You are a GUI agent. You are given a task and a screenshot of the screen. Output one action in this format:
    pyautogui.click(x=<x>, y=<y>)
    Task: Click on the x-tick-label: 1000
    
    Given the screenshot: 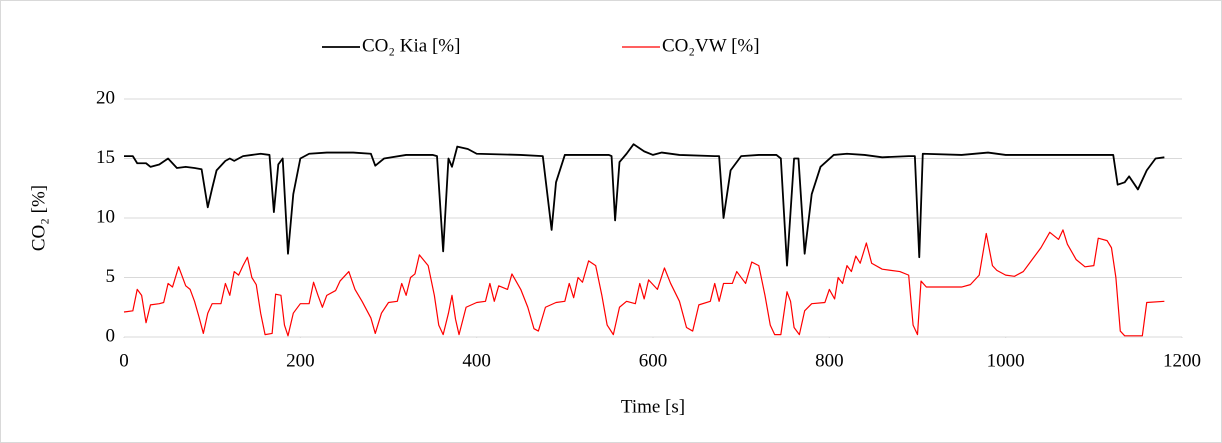 What is the action you would take?
    pyautogui.click(x=1006, y=360)
    